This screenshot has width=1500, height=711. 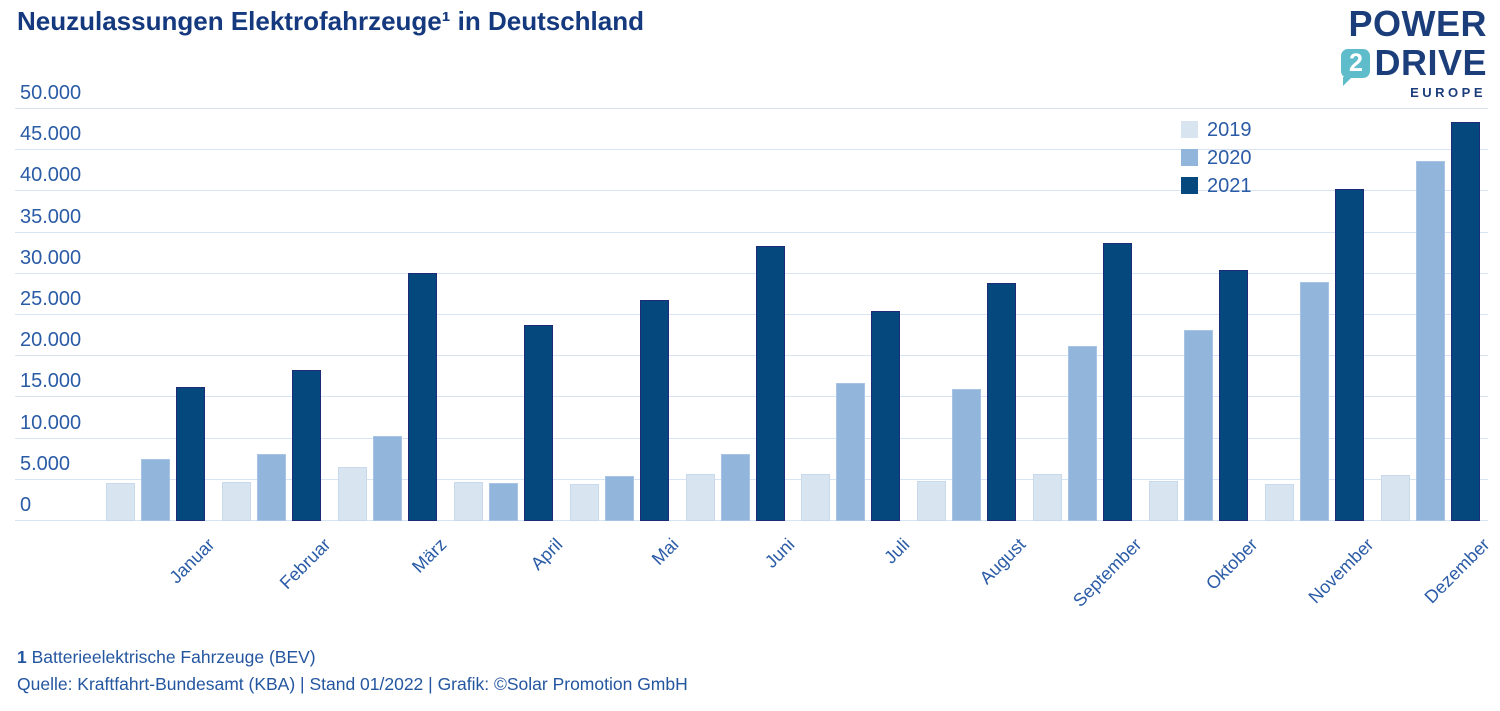 I want to click on bar-2021-august, so click(x=1002, y=401).